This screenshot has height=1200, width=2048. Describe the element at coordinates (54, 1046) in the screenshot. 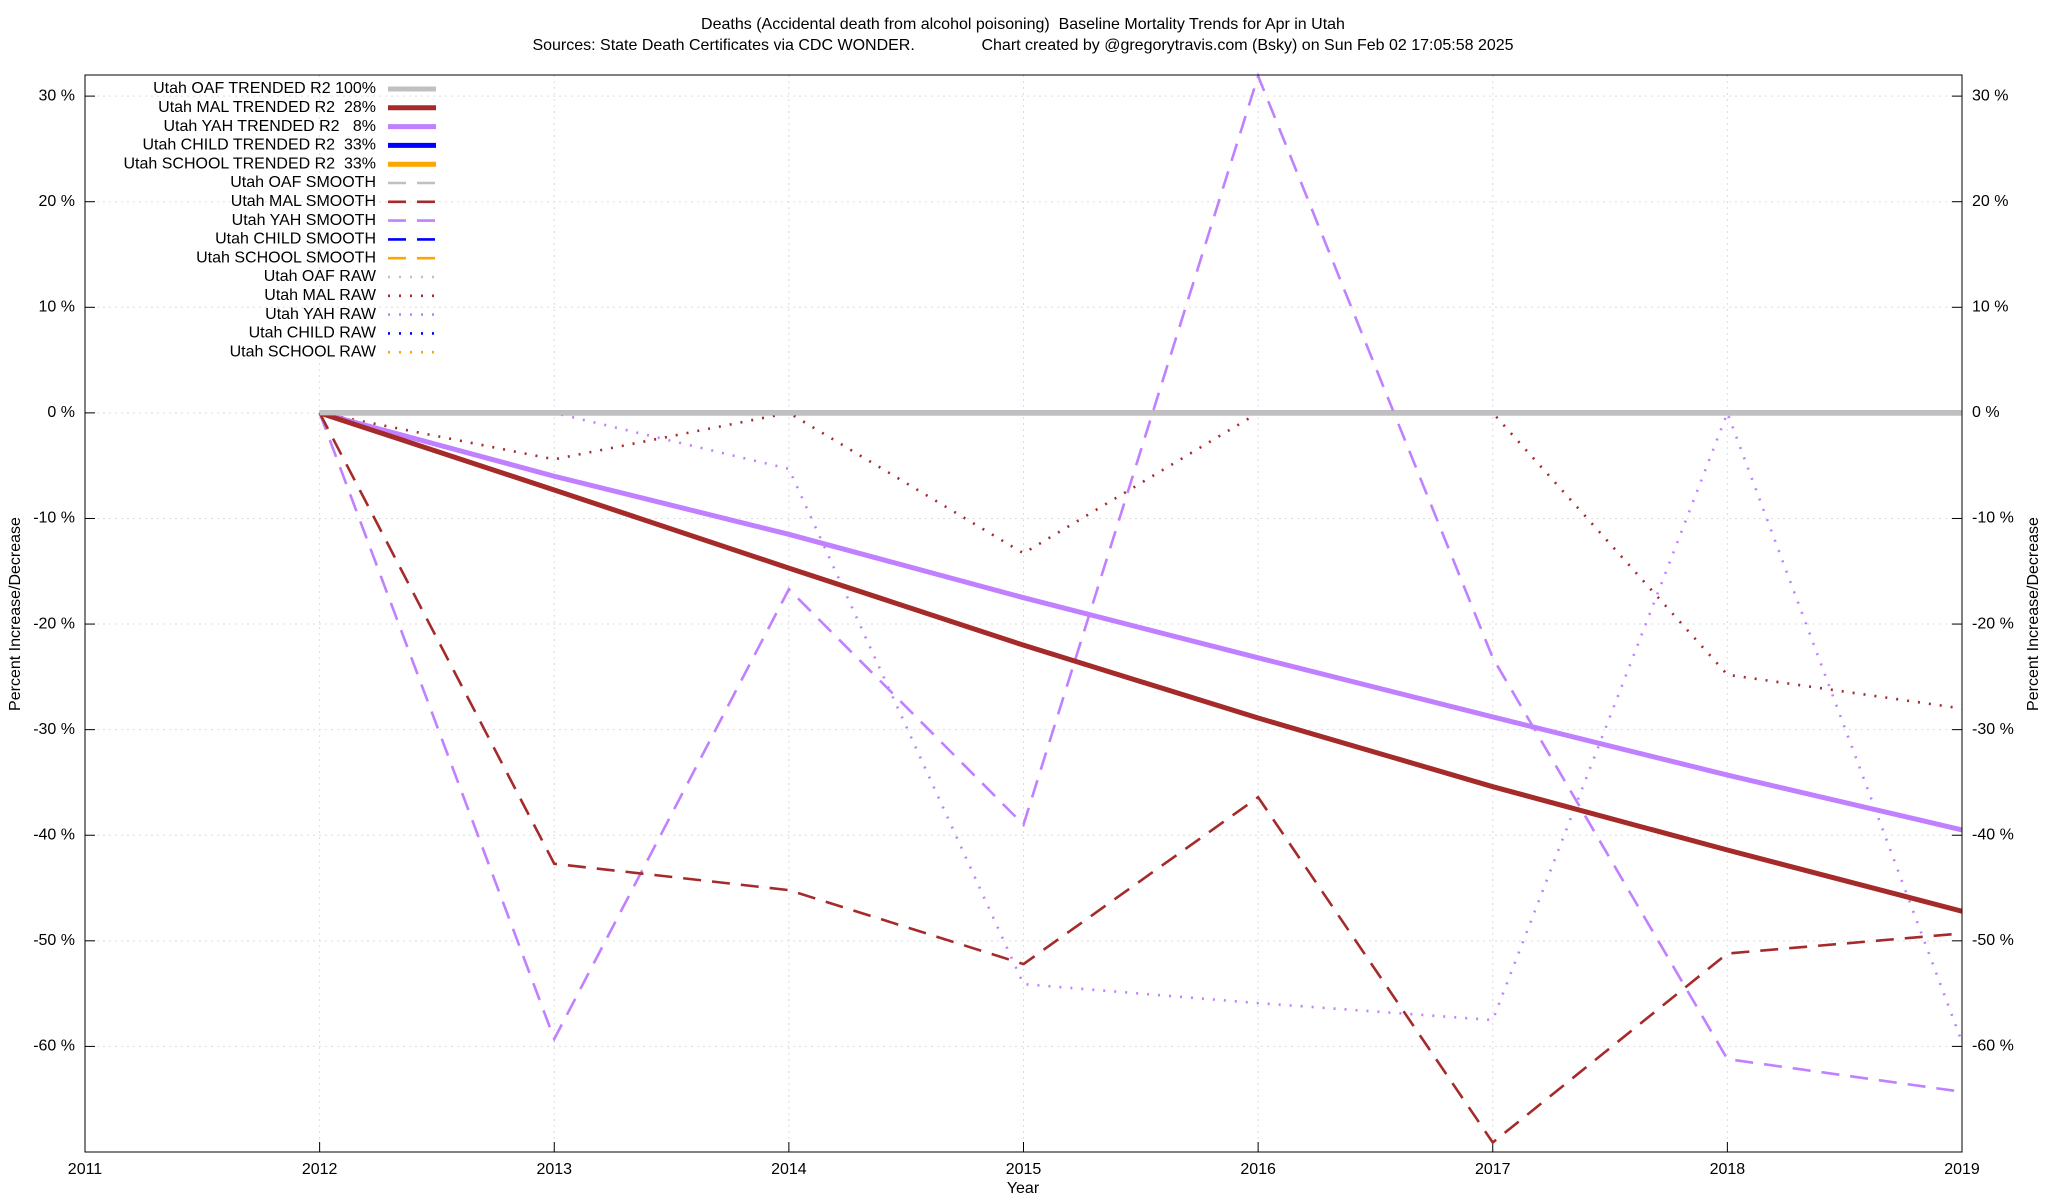

I see `y-tick-label: -60 %` at that location.